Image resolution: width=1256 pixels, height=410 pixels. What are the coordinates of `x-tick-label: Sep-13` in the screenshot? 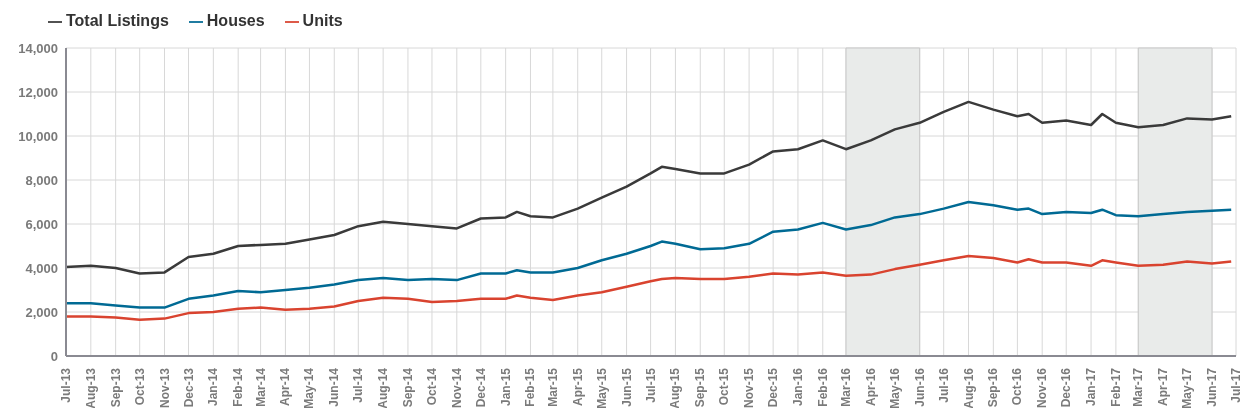 It's located at (115, 387).